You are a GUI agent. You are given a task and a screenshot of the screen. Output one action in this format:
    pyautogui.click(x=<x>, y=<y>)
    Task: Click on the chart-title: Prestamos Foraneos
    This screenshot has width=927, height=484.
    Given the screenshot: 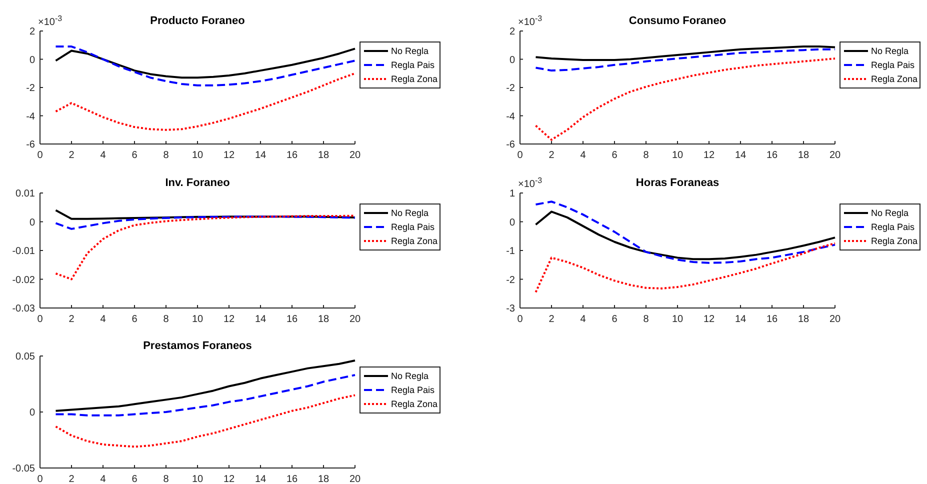 What is the action you would take?
    pyautogui.click(x=197, y=346)
    